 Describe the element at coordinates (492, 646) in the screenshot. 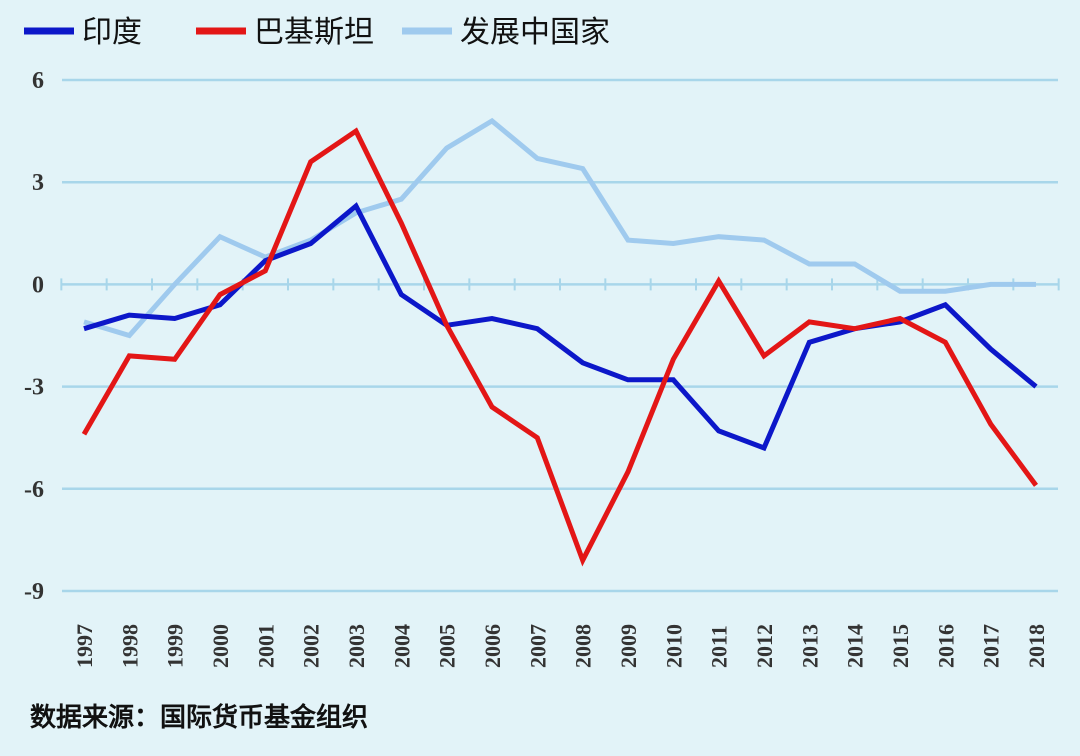

I see `x-tick-label: 2006` at that location.